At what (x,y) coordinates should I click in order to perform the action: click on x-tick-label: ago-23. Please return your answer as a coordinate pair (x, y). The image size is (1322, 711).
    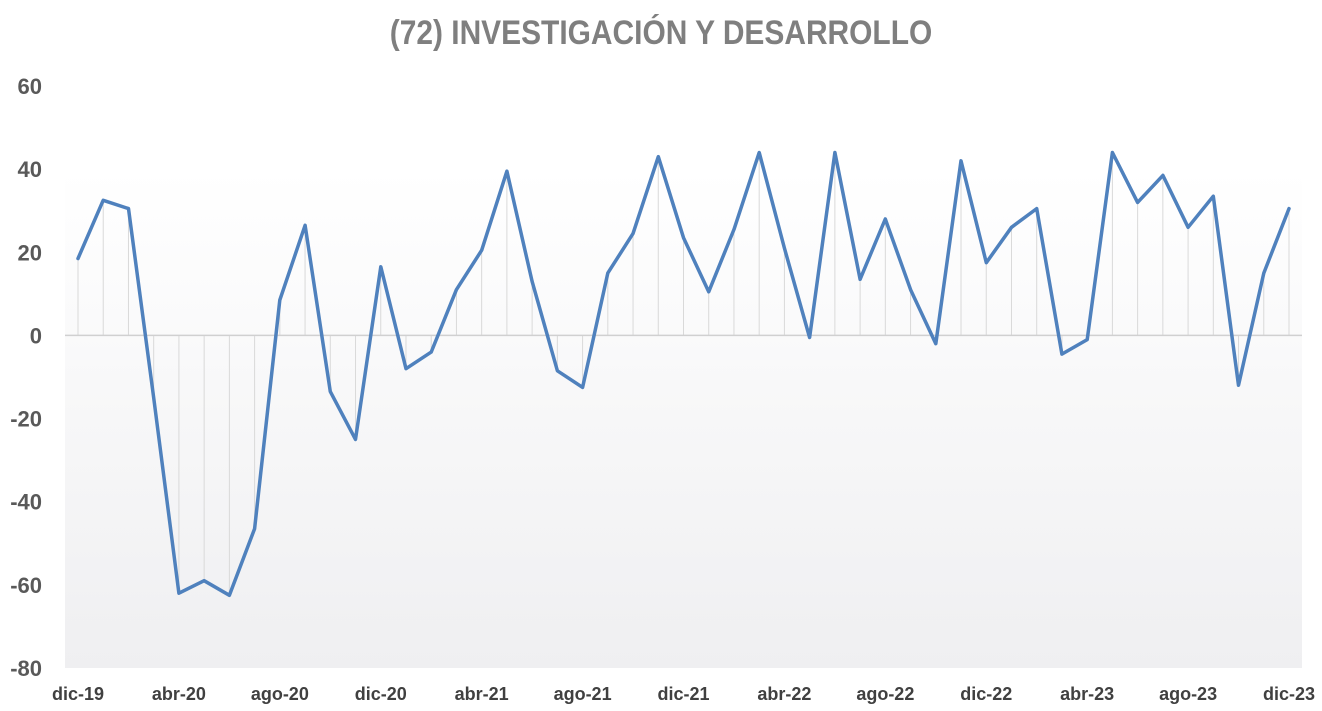
    Looking at the image, I should click on (1188, 694).